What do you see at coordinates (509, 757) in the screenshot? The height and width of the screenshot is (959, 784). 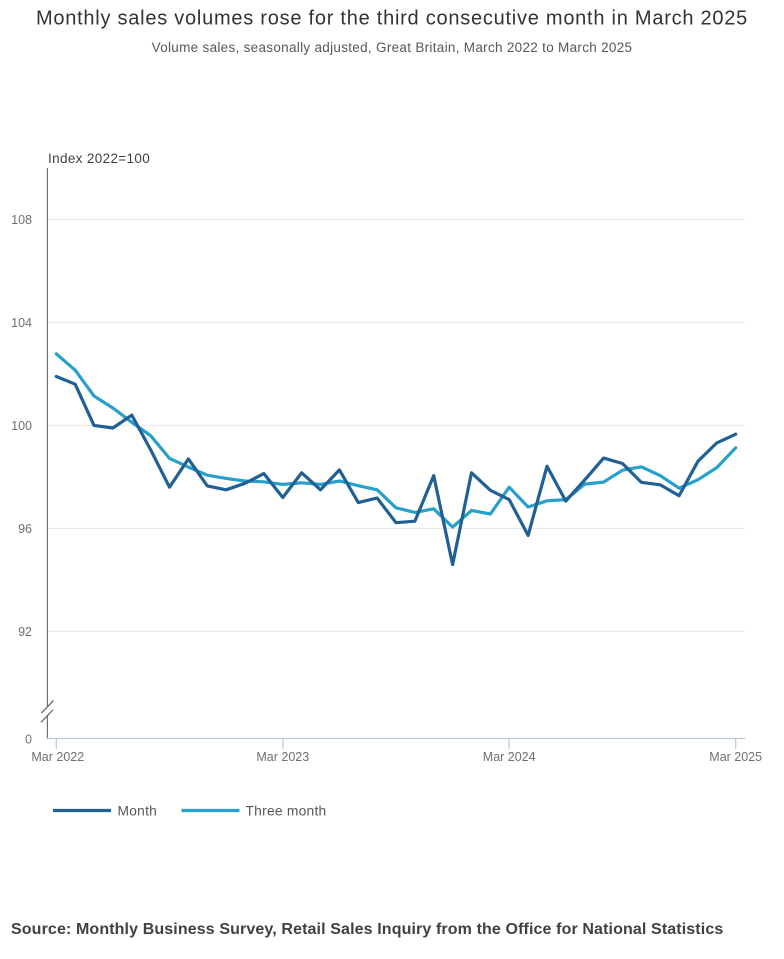 I see `svg-text: Mar 2024` at bounding box center [509, 757].